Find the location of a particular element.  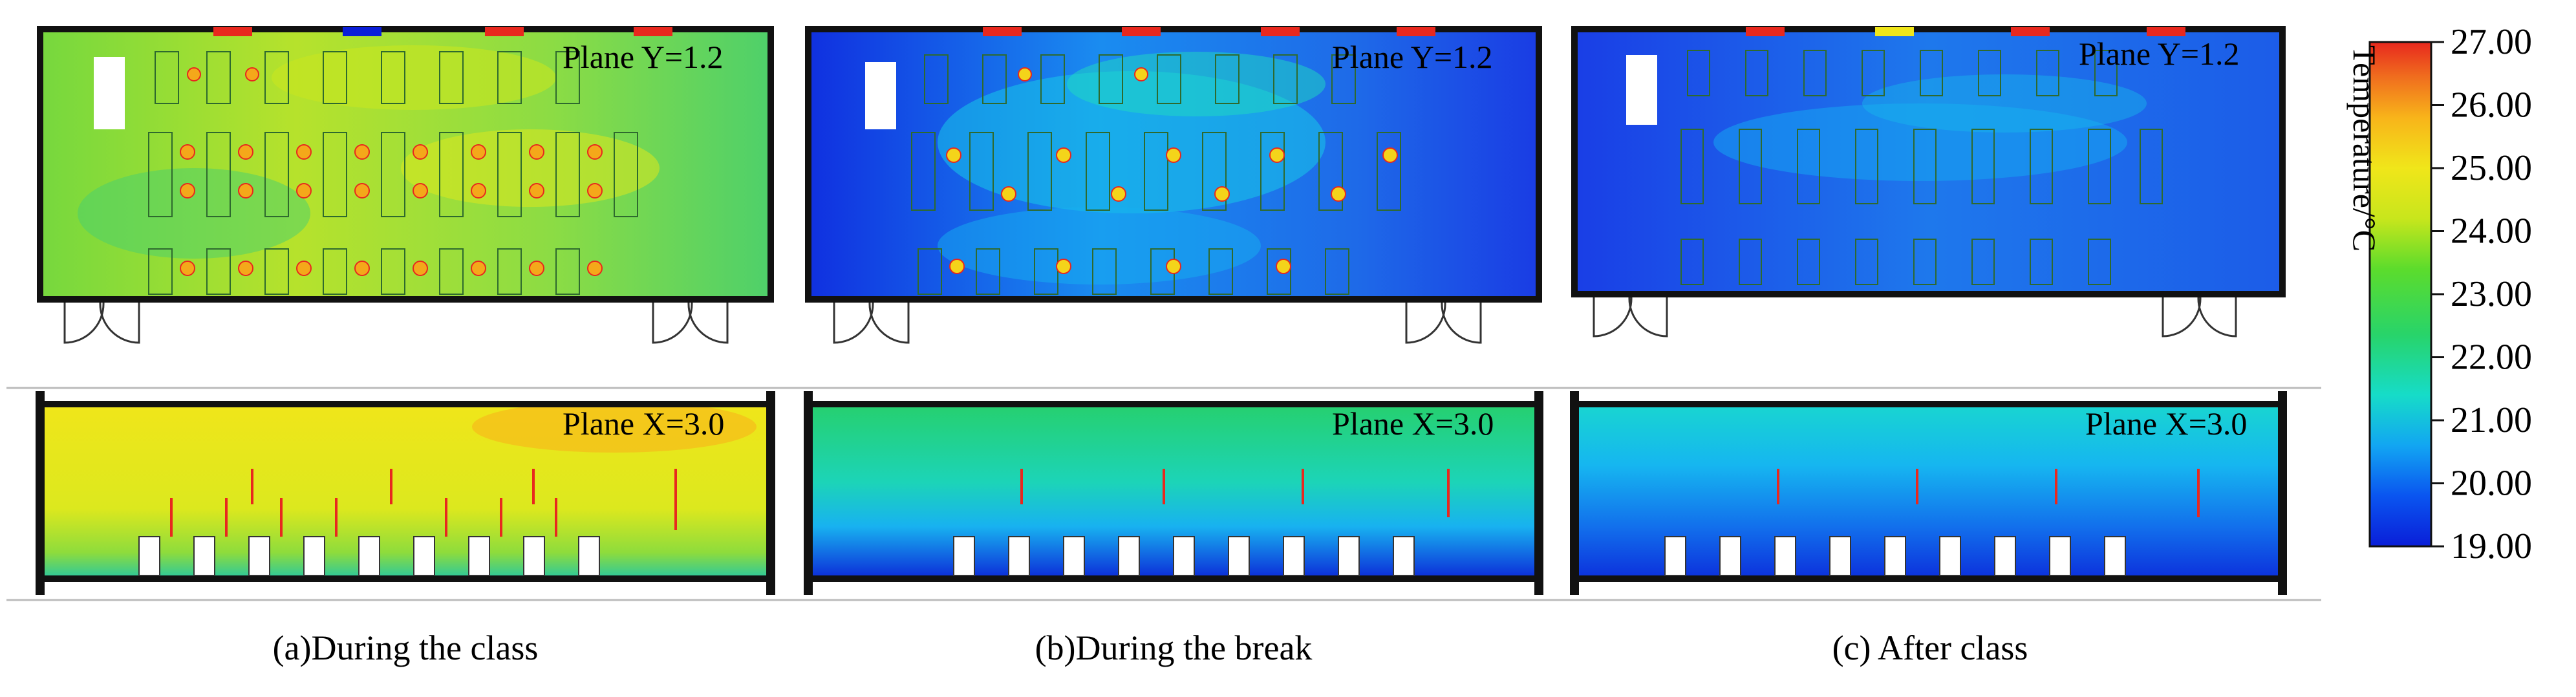

panel-b-caption: (b)During the break is located at coordinates (1174, 647).